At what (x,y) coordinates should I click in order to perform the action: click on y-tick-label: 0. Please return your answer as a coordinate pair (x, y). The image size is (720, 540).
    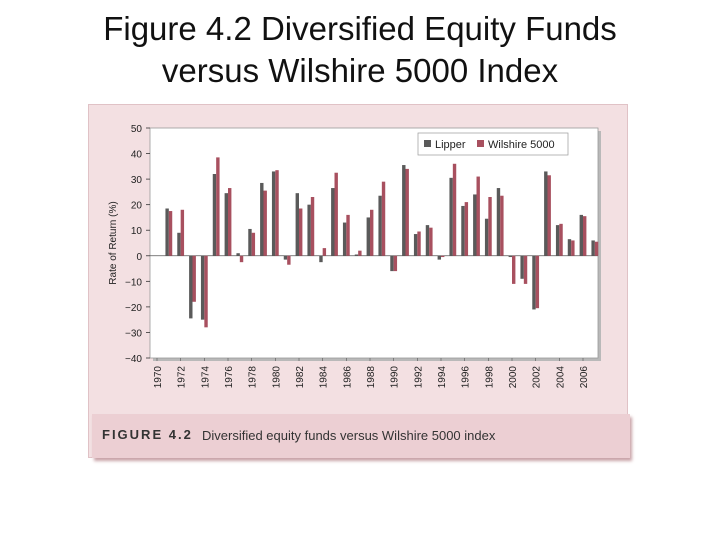
    Looking at the image, I should click on (139, 257).